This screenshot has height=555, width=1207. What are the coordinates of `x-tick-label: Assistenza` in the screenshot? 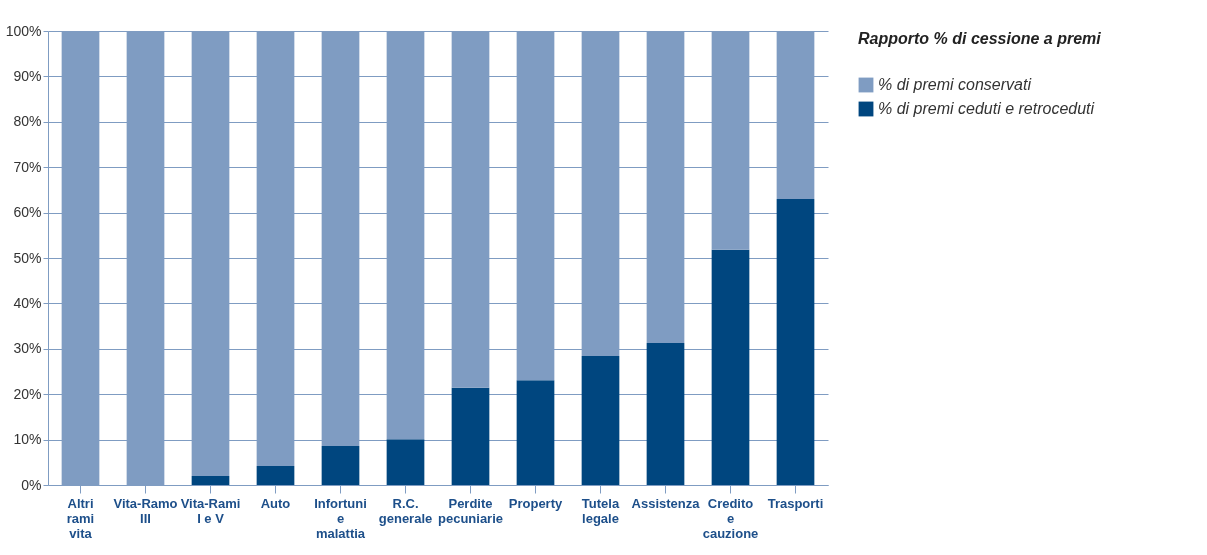 It's located at (666, 503).